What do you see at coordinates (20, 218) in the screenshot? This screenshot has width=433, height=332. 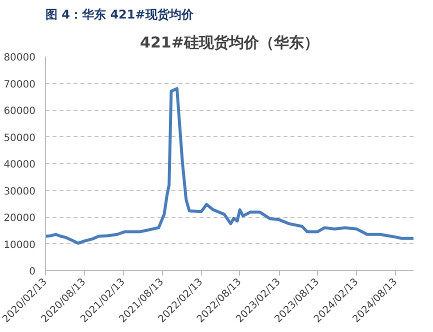 I see `y-tick-label: 20000` at bounding box center [20, 218].